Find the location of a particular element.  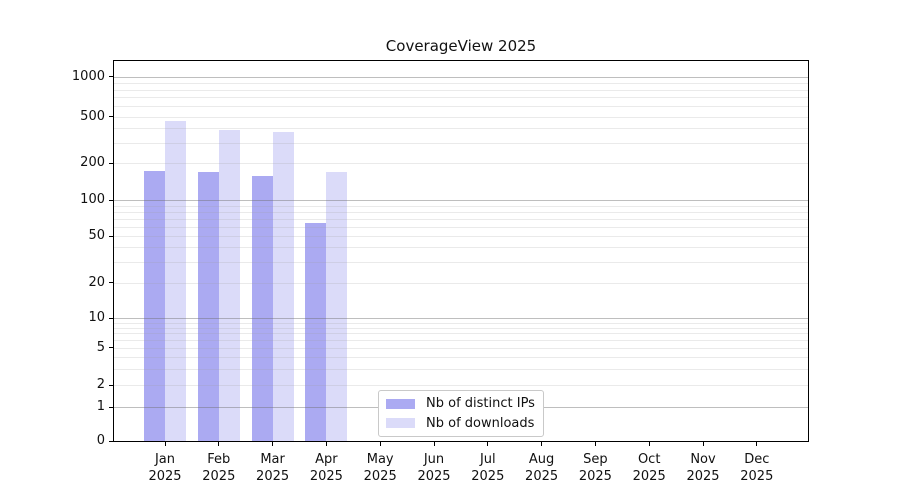

bar-apr-downloads is located at coordinates (337, 306).